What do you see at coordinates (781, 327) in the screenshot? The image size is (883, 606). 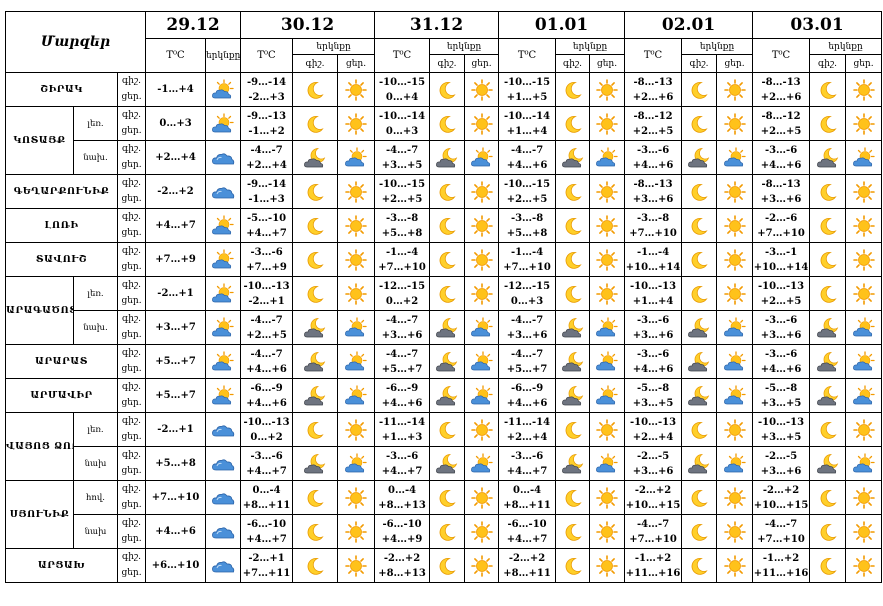 I see `temperature-range: -3…-6 +3…+6` at bounding box center [781, 327].